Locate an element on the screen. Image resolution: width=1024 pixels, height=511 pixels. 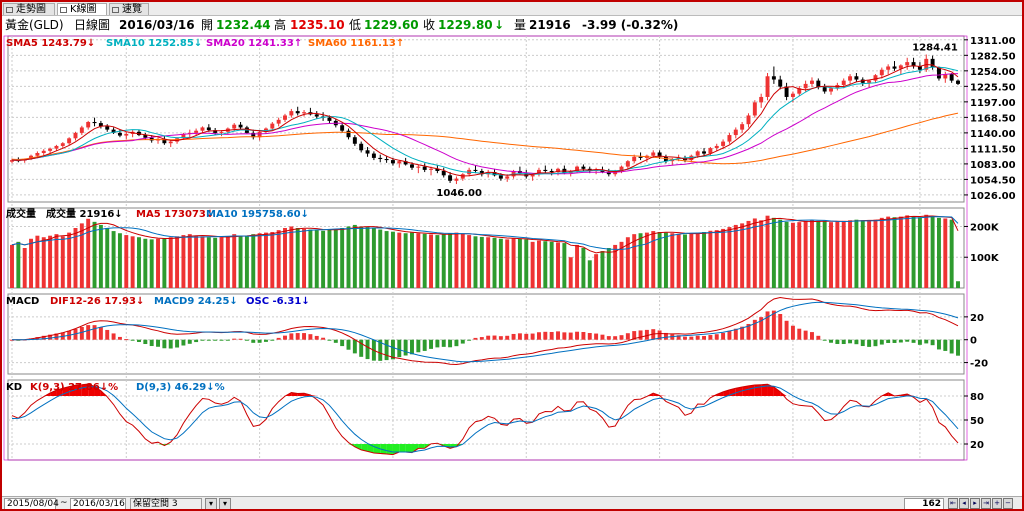
zoom-out-icon: − is located at coordinates (1008, 503).